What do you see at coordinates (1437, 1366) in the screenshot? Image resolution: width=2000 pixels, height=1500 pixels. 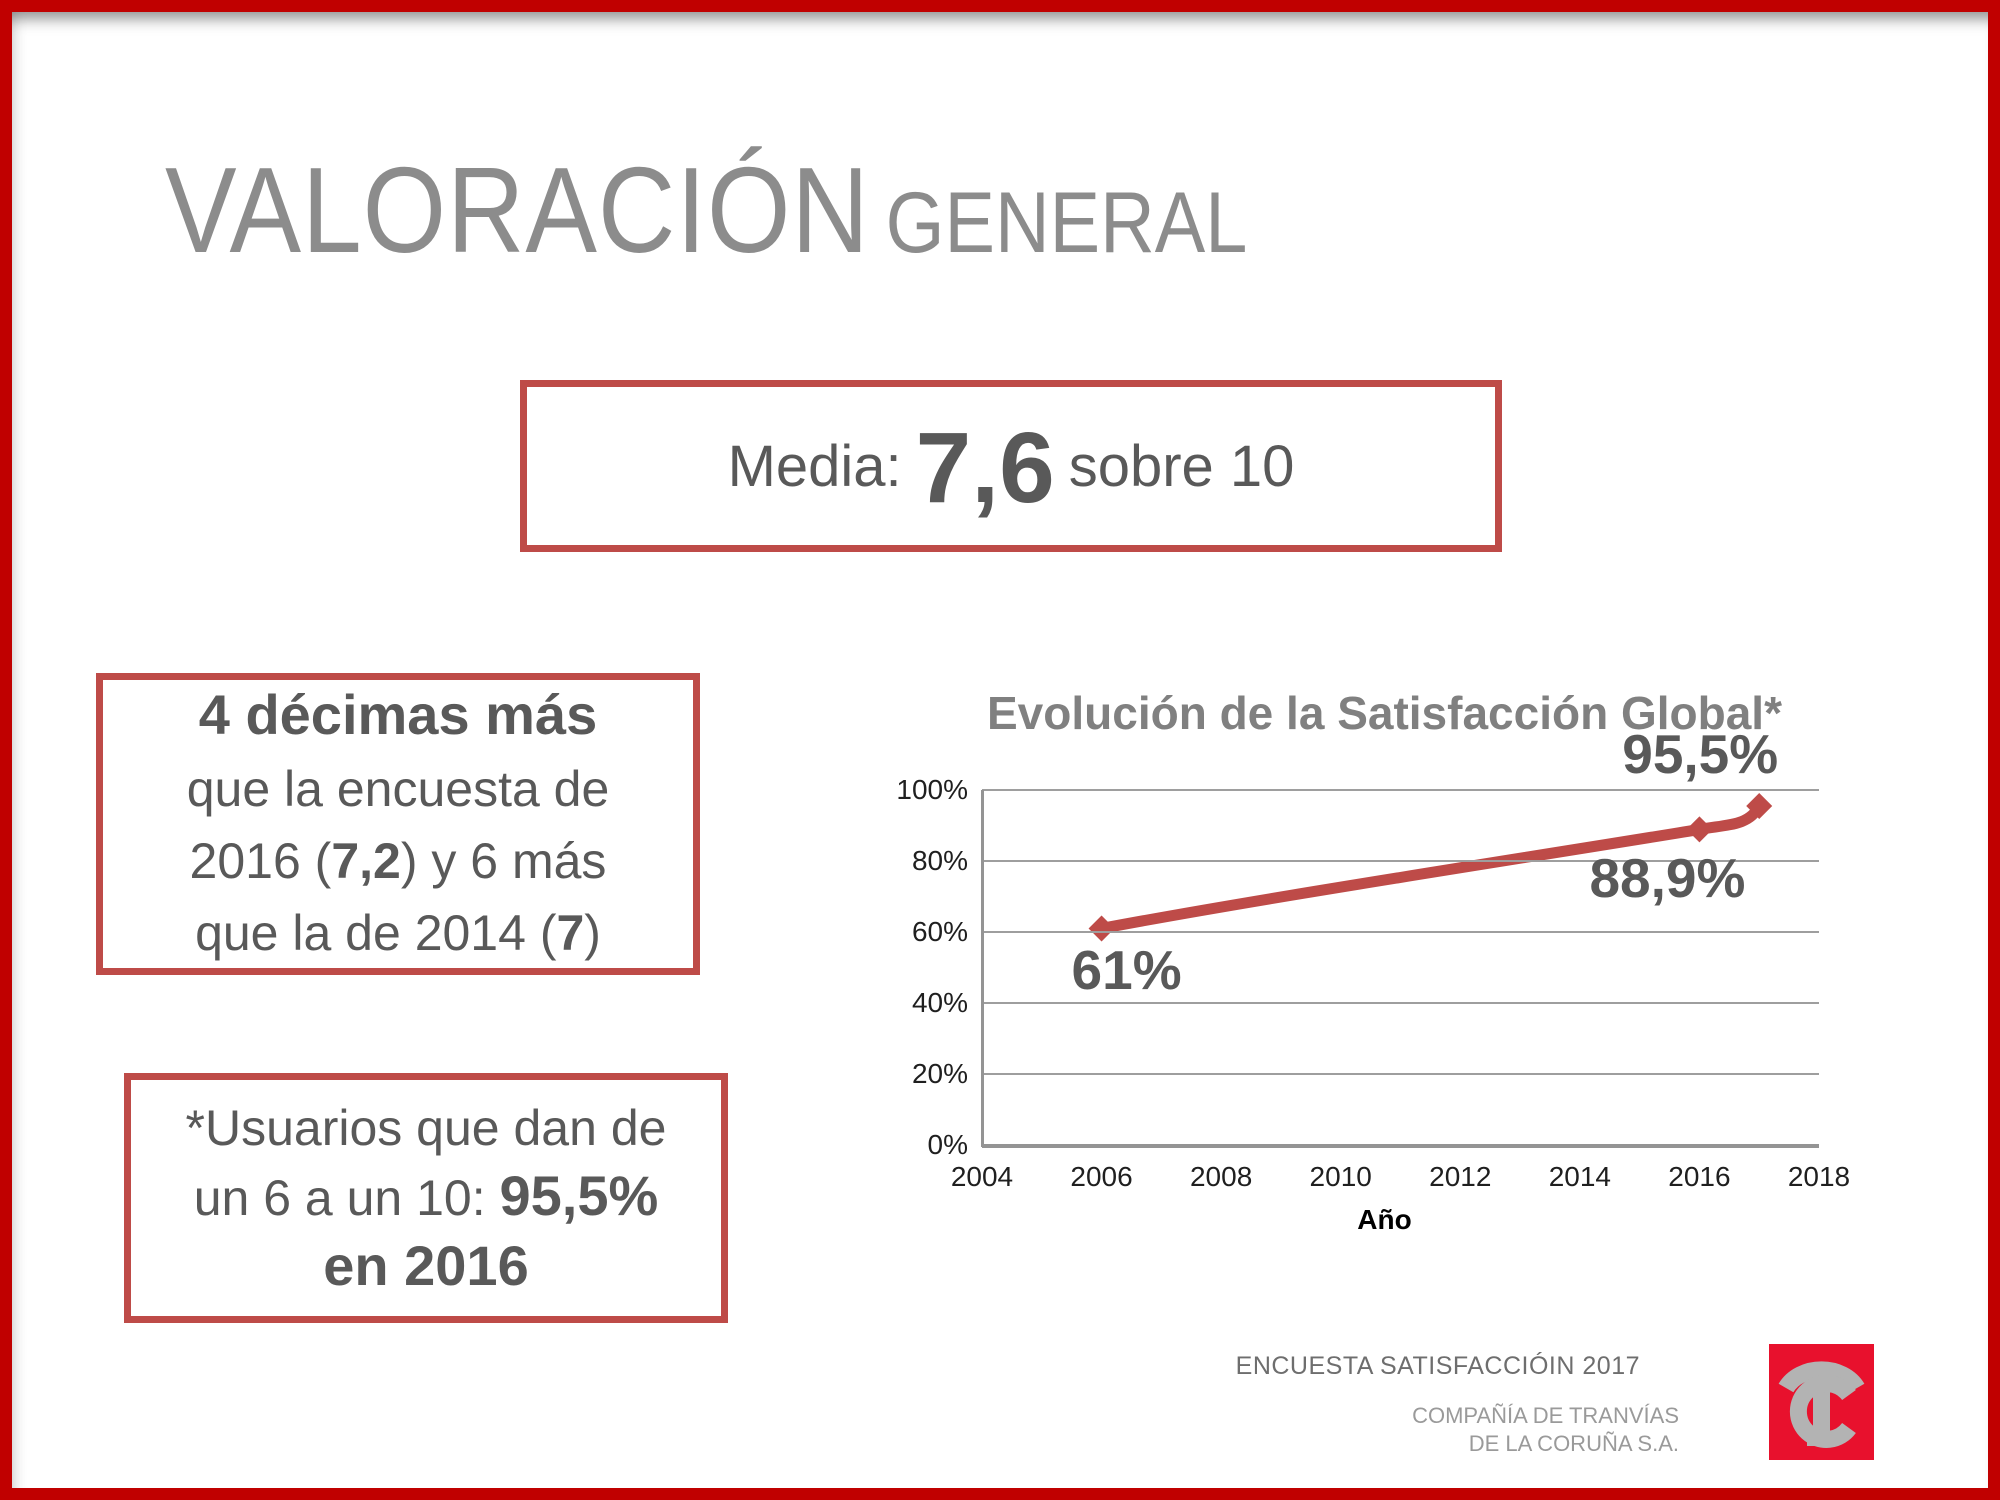 I see `footer-survey-label: ENCUESTA SATISFACCIÓIN 2017` at bounding box center [1437, 1366].